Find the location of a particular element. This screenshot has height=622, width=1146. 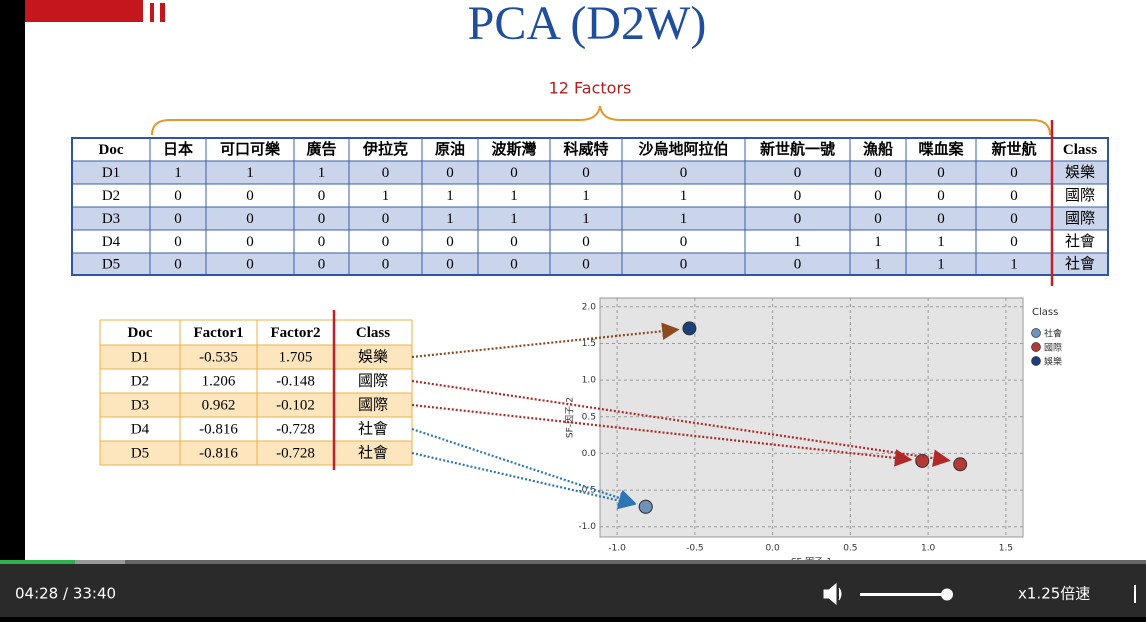

legend-label: 國際 is located at coordinates (1053, 348).